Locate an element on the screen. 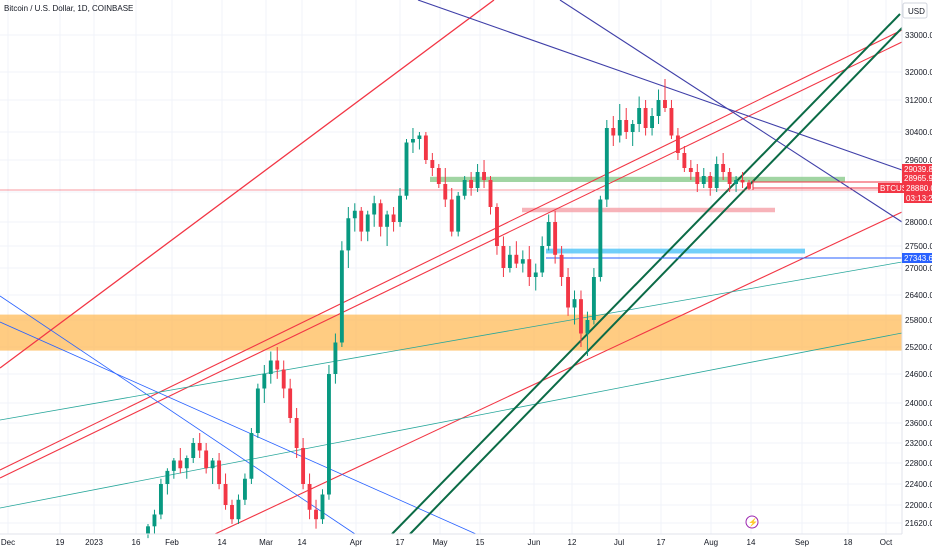  blue-zone is located at coordinates (675, 251).